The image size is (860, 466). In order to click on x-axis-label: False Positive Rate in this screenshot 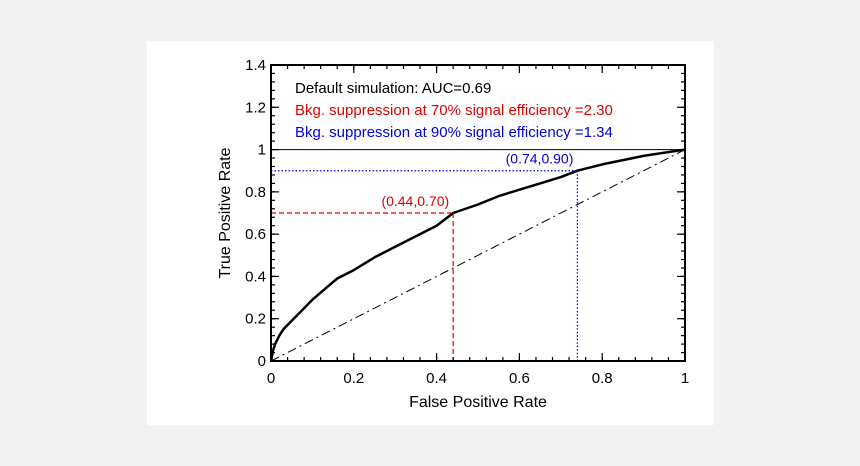, I will do `click(478, 402)`.